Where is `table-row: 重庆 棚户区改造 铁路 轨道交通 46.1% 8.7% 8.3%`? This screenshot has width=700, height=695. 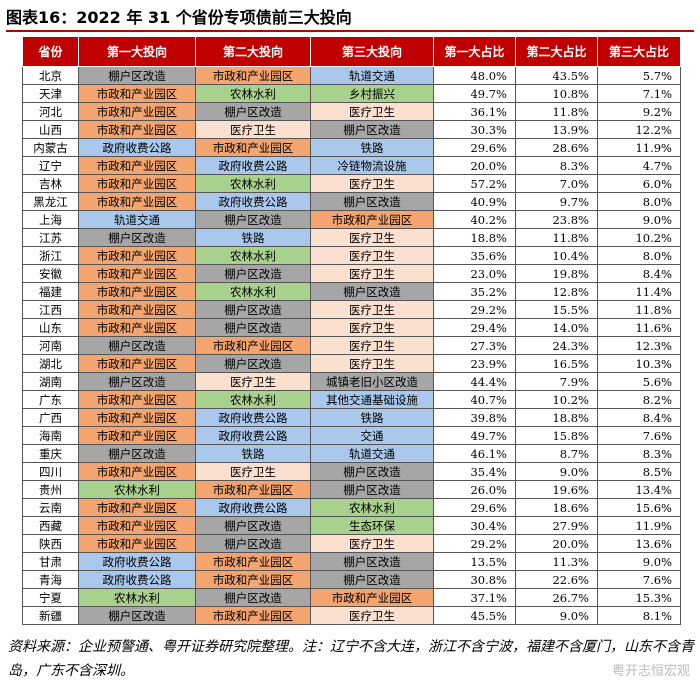
table-row: 重庆 棚户区改造 铁路 轨道交通 46.1% 8.7% 8.3% is located at coordinates (351, 453).